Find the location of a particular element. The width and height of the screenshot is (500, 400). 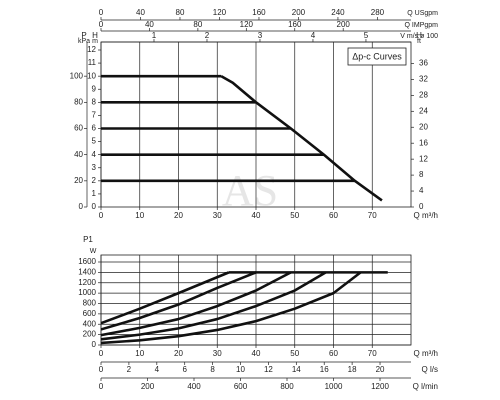

x-tick-label: 60 is located at coordinates (333, 353).